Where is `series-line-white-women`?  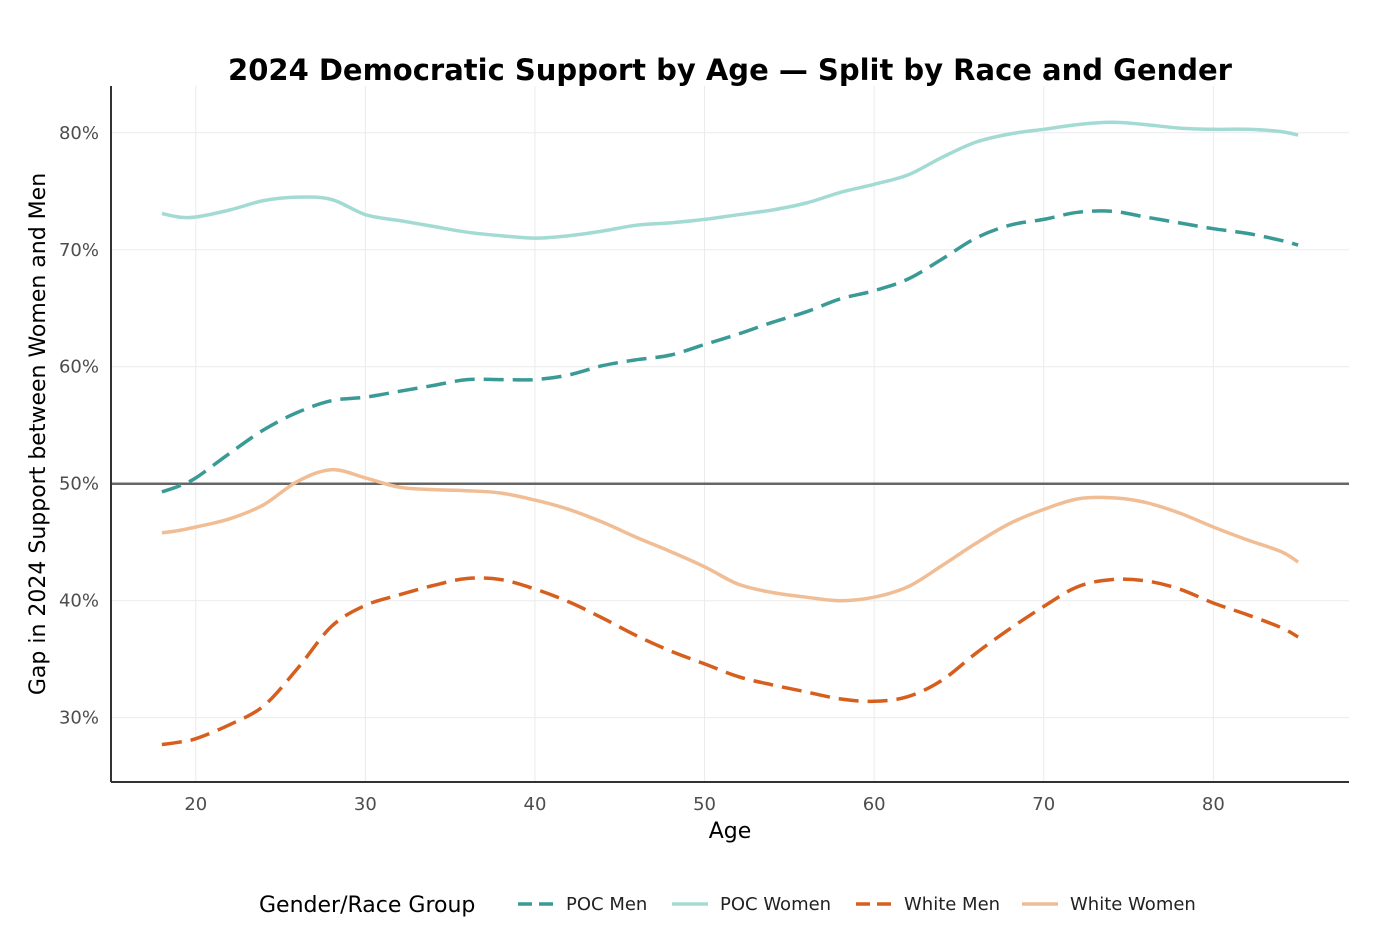
series-line-white-women is located at coordinates (730, 535).